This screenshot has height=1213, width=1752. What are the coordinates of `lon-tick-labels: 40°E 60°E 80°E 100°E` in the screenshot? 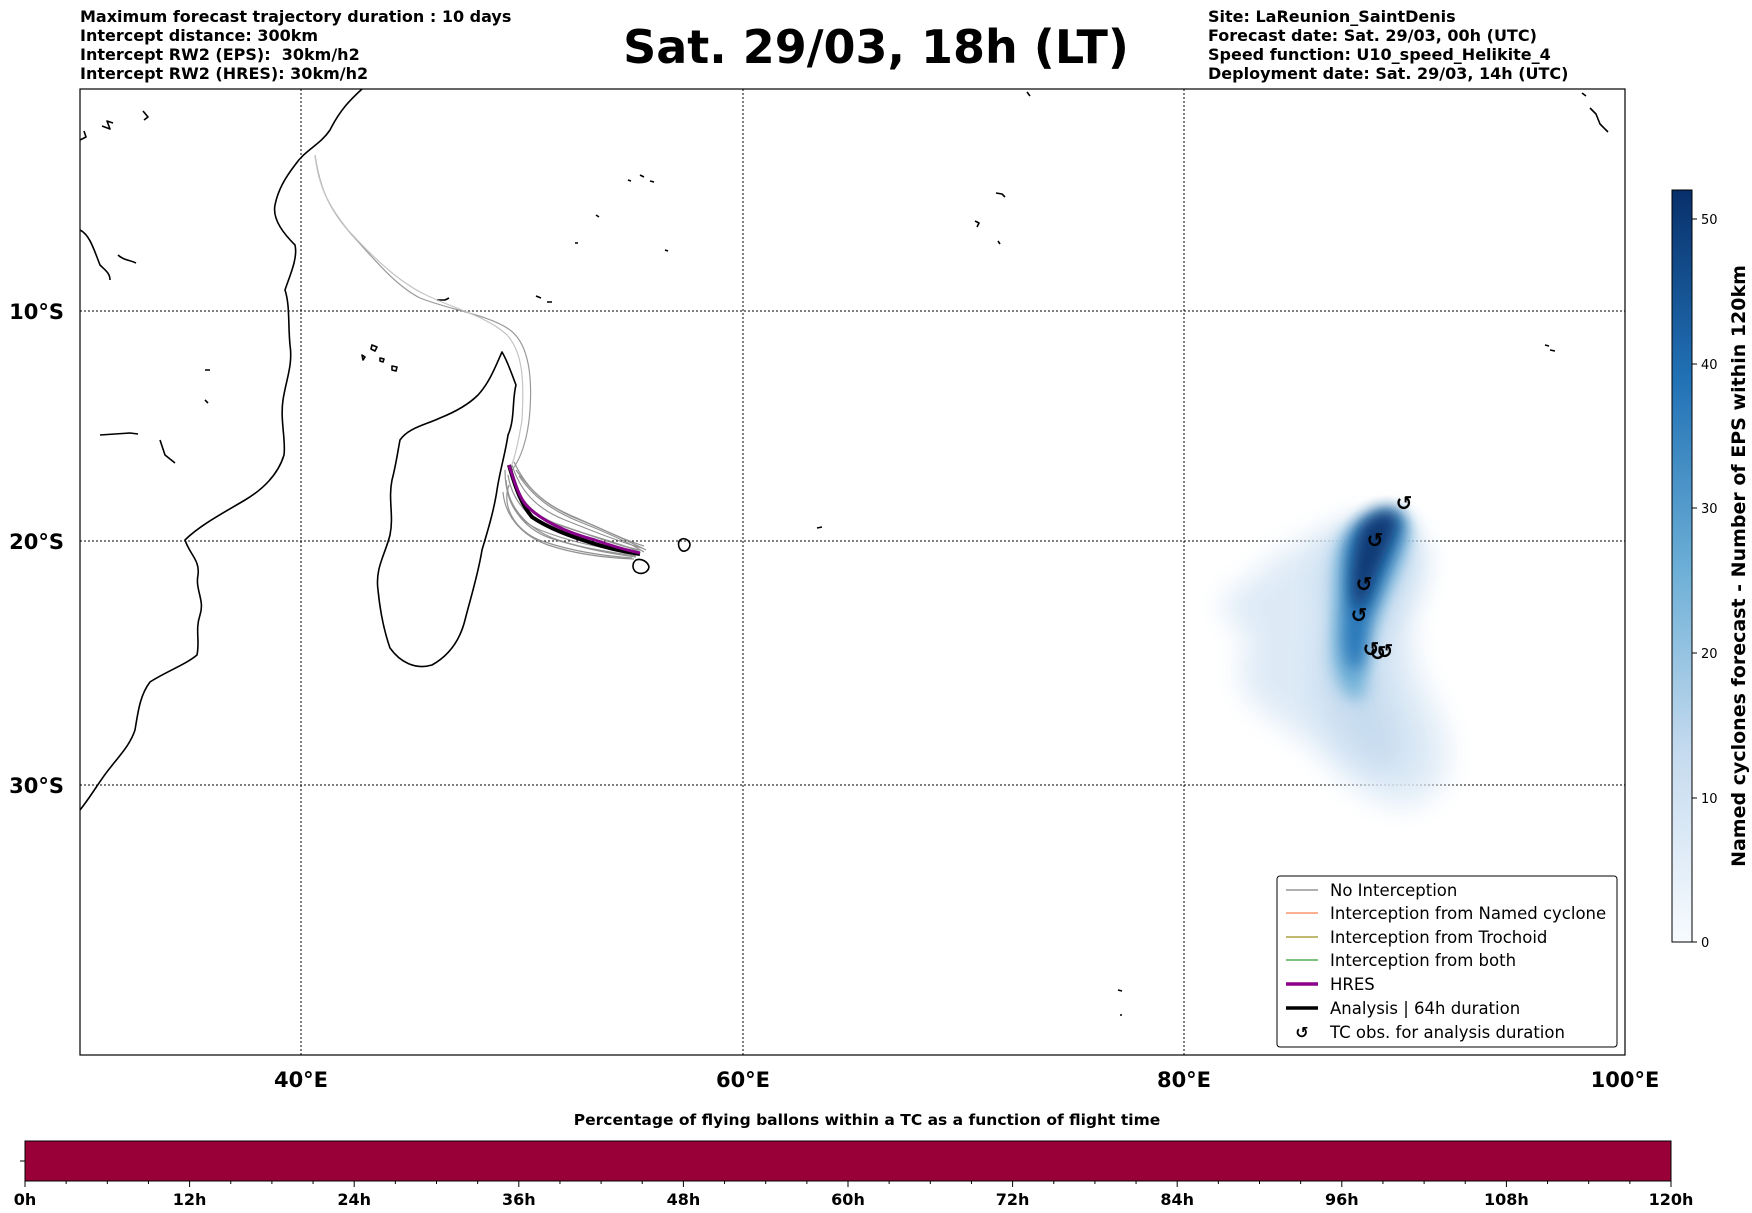 It's located at (966, 1080).